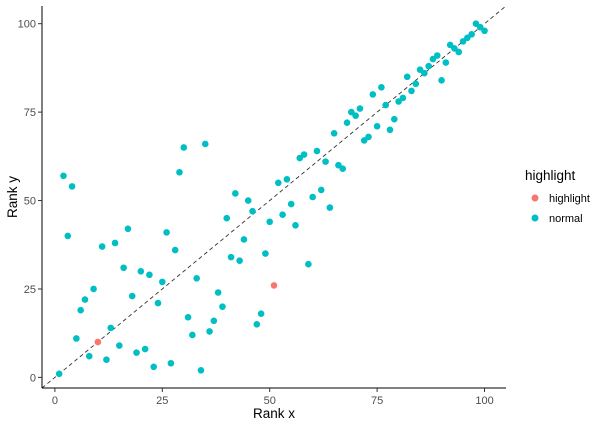 The image size is (600, 429). Describe the element at coordinates (569, 199) in the screenshot. I see `legend-label-highlight: highlight` at that location.